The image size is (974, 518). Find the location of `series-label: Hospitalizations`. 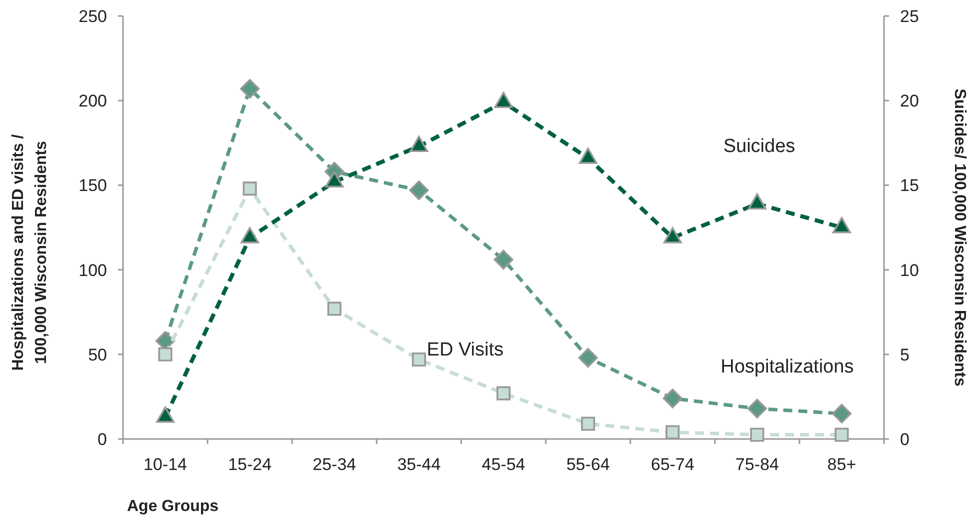

series-label: Hospitalizations is located at coordinates (787, 367).